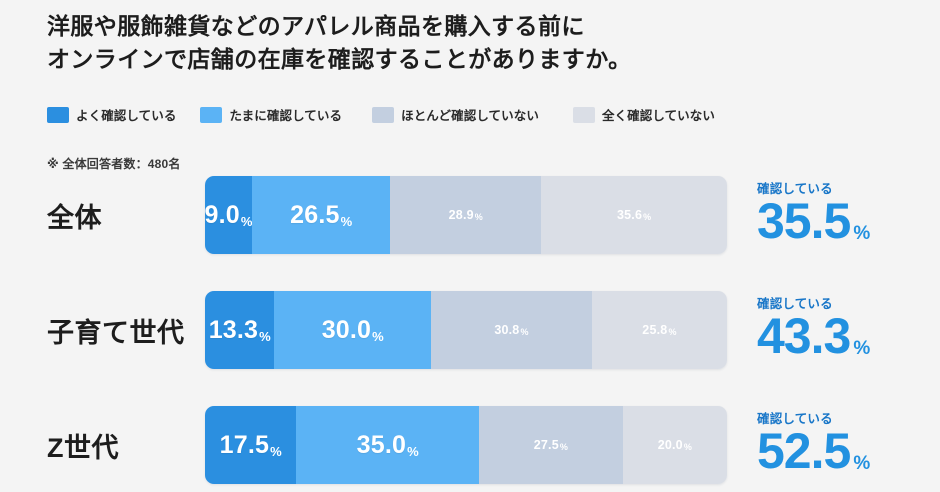 Image resolution: width=940 pixels, height=492 pixels. Describe the element at coordinates (316, 26) in the screenshot. I see `title-line-1: 洋服や服飾雑貨などのアパレル商品を購入する前に` at that location.